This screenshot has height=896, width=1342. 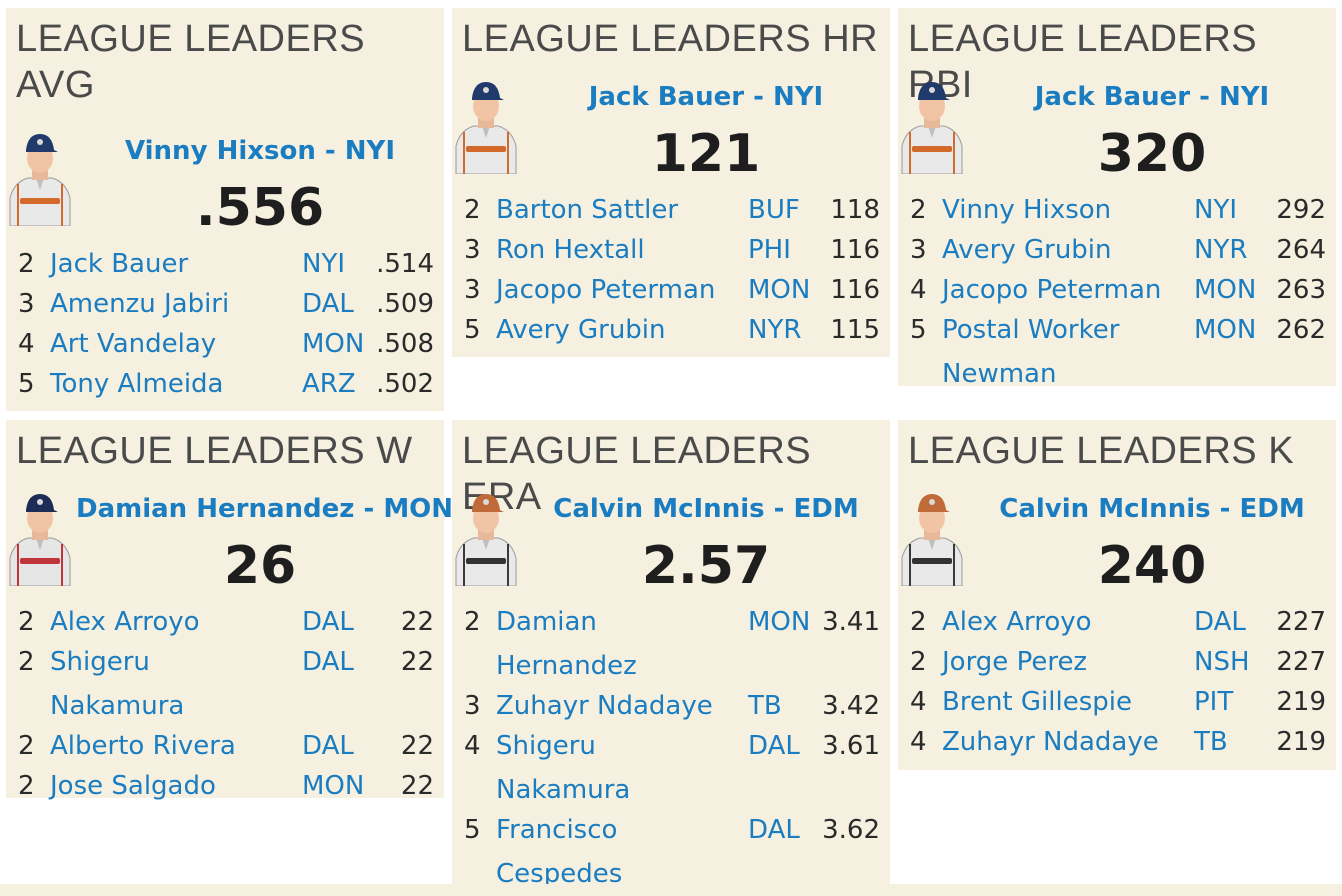 I want to click on leader-row: 4 Brent Gillespie PIT 219, so click(x=1117, y=702).